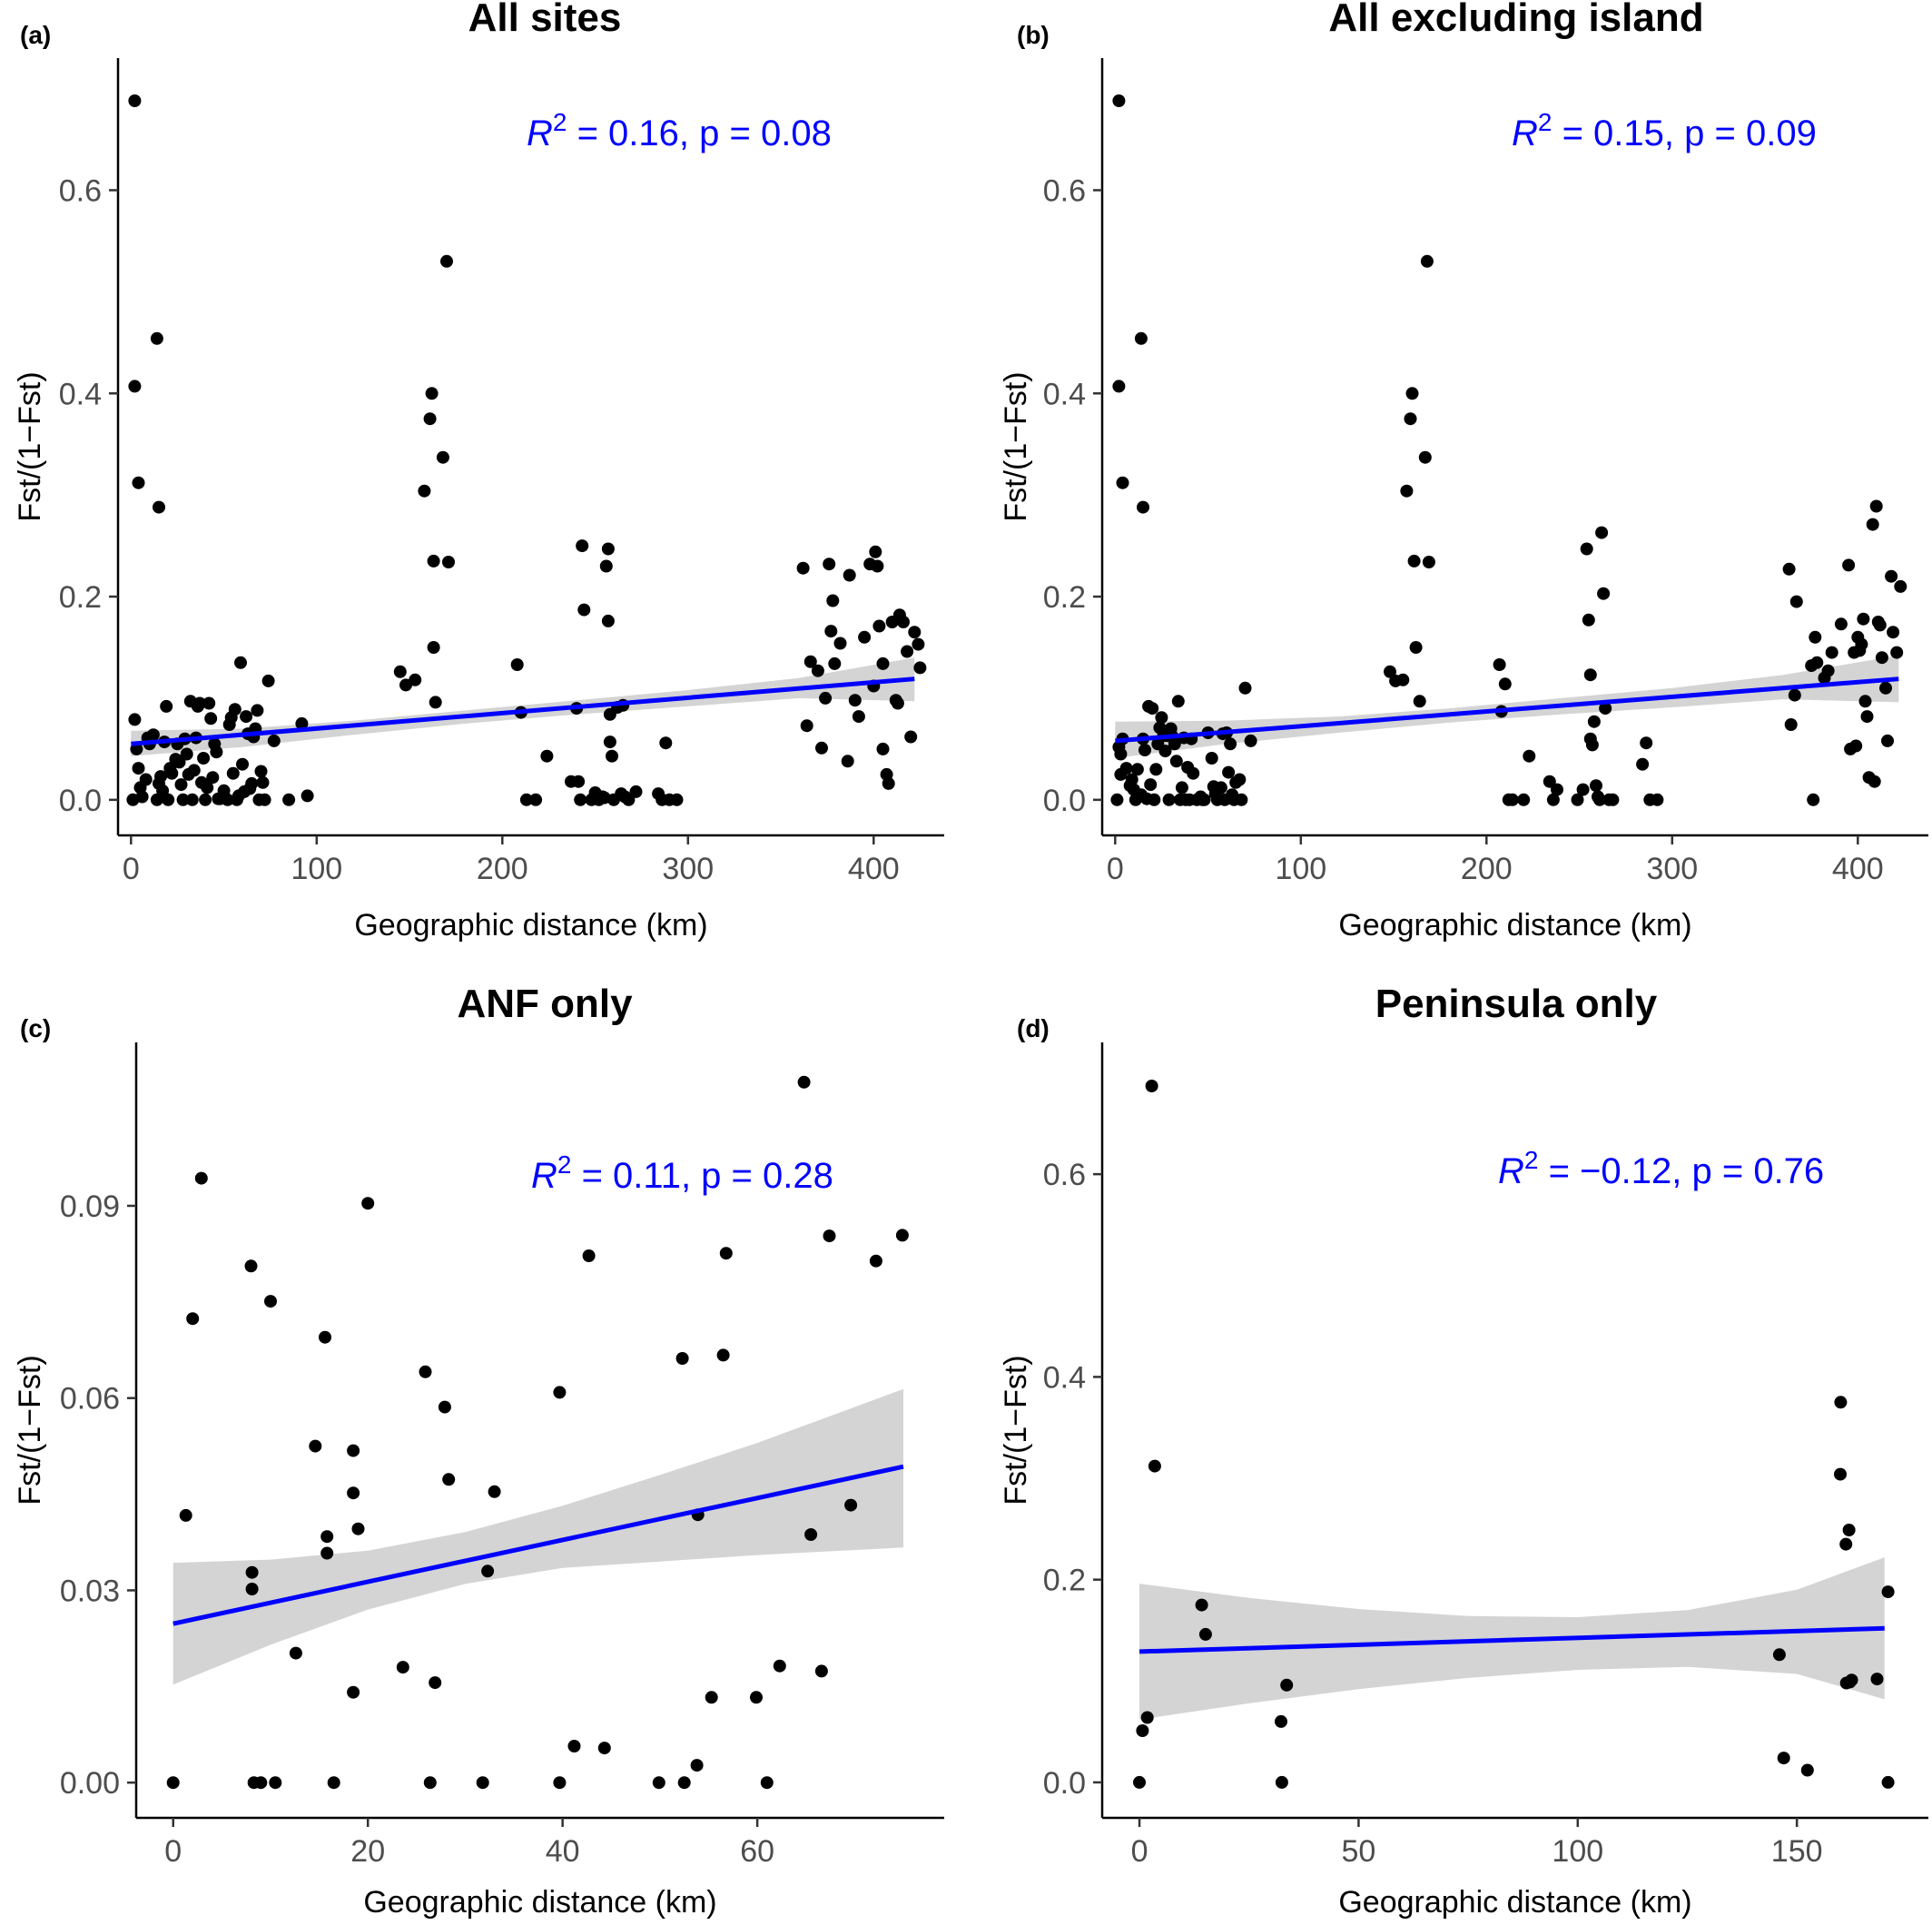 This screenshot has height=1925, width=1932. I want to click on x-tick-label: 150, so click(1797, 1851).